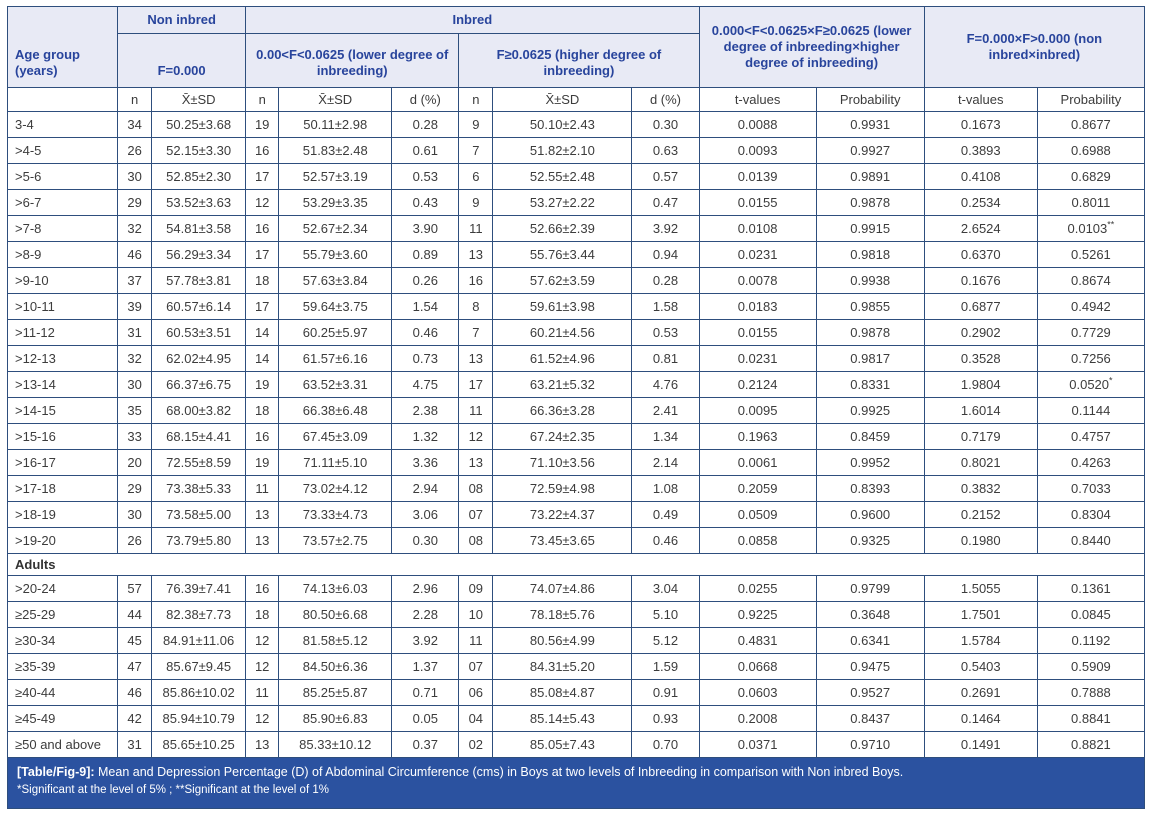 The width and height of the screenshot is (1152, 825). I want to click on value-cell: 60.53±3.51, so click(199, 332).